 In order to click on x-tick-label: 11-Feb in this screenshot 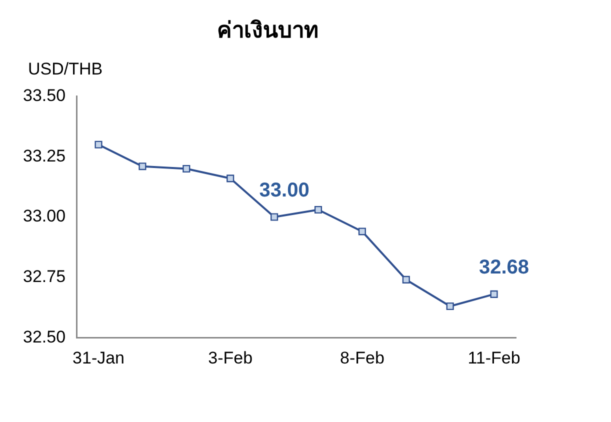, I will do `click(494, 358)`.